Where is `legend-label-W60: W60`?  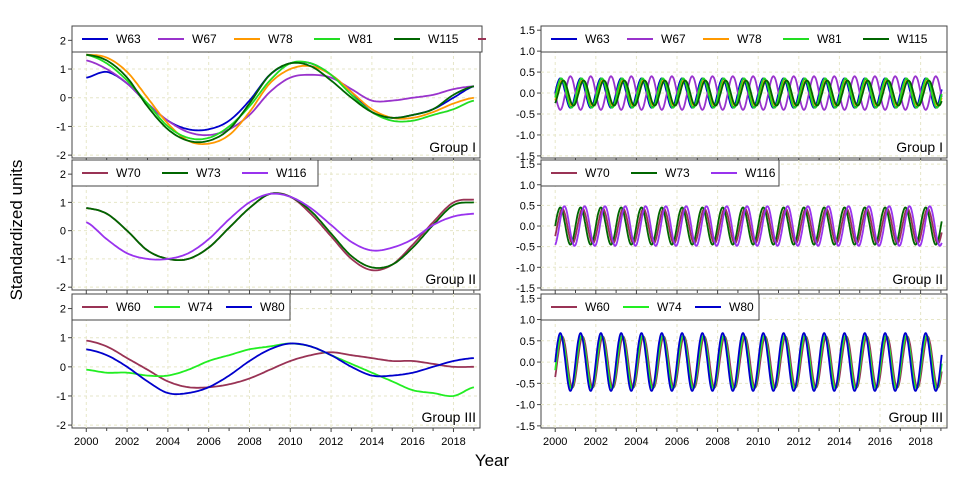
legend-label-W60: W60 is located at coordinates (128, 307).